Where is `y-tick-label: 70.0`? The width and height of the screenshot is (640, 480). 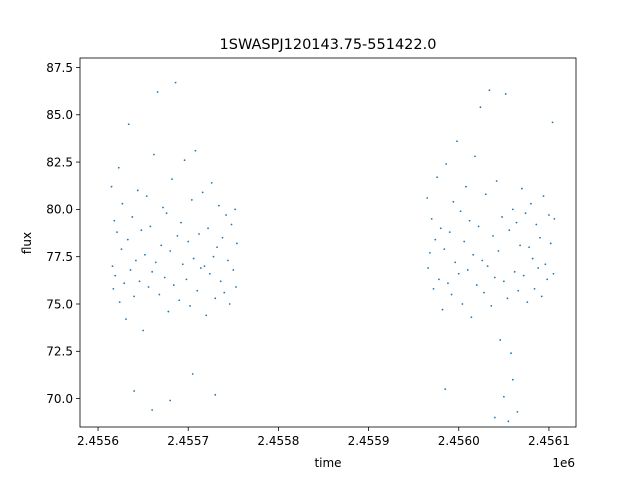 y-tick-label: 70.0 is located at coordinates (59, 399).